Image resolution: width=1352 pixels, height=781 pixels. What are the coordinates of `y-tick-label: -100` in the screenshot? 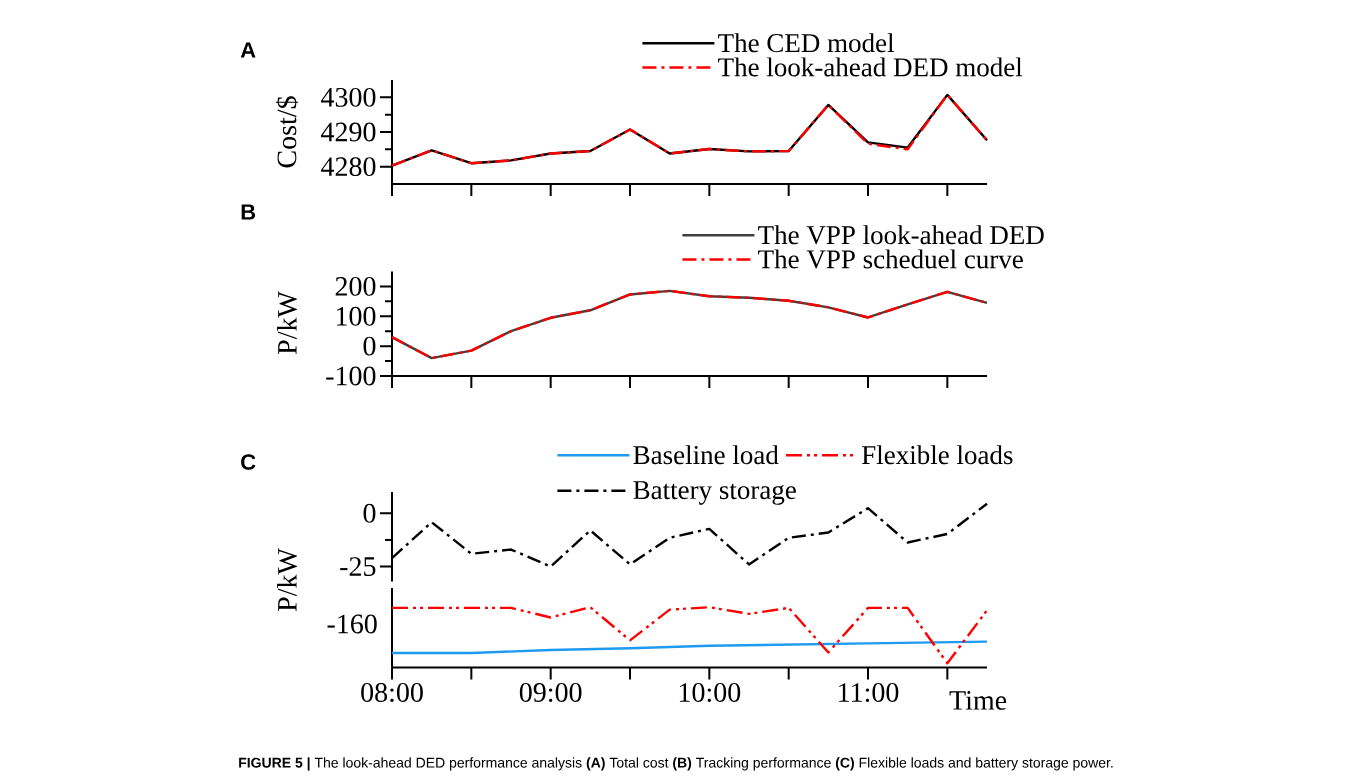 It's located at (351, 376).